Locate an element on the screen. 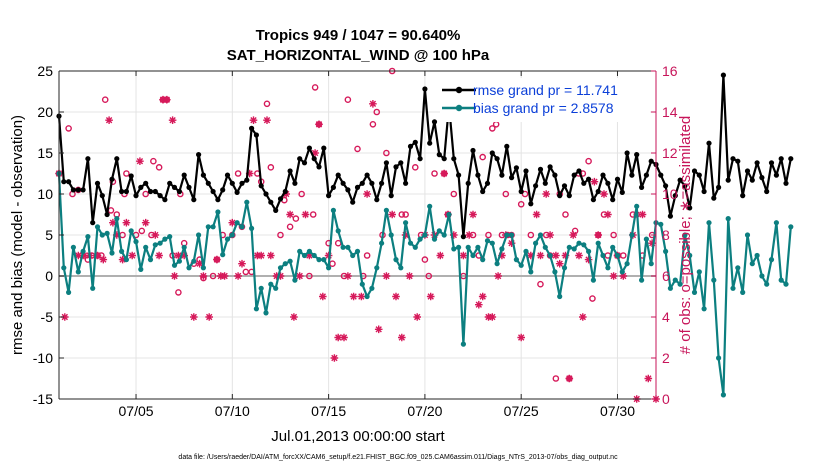  y-left-tick-label: -10 is located at coordinates (43, 358).